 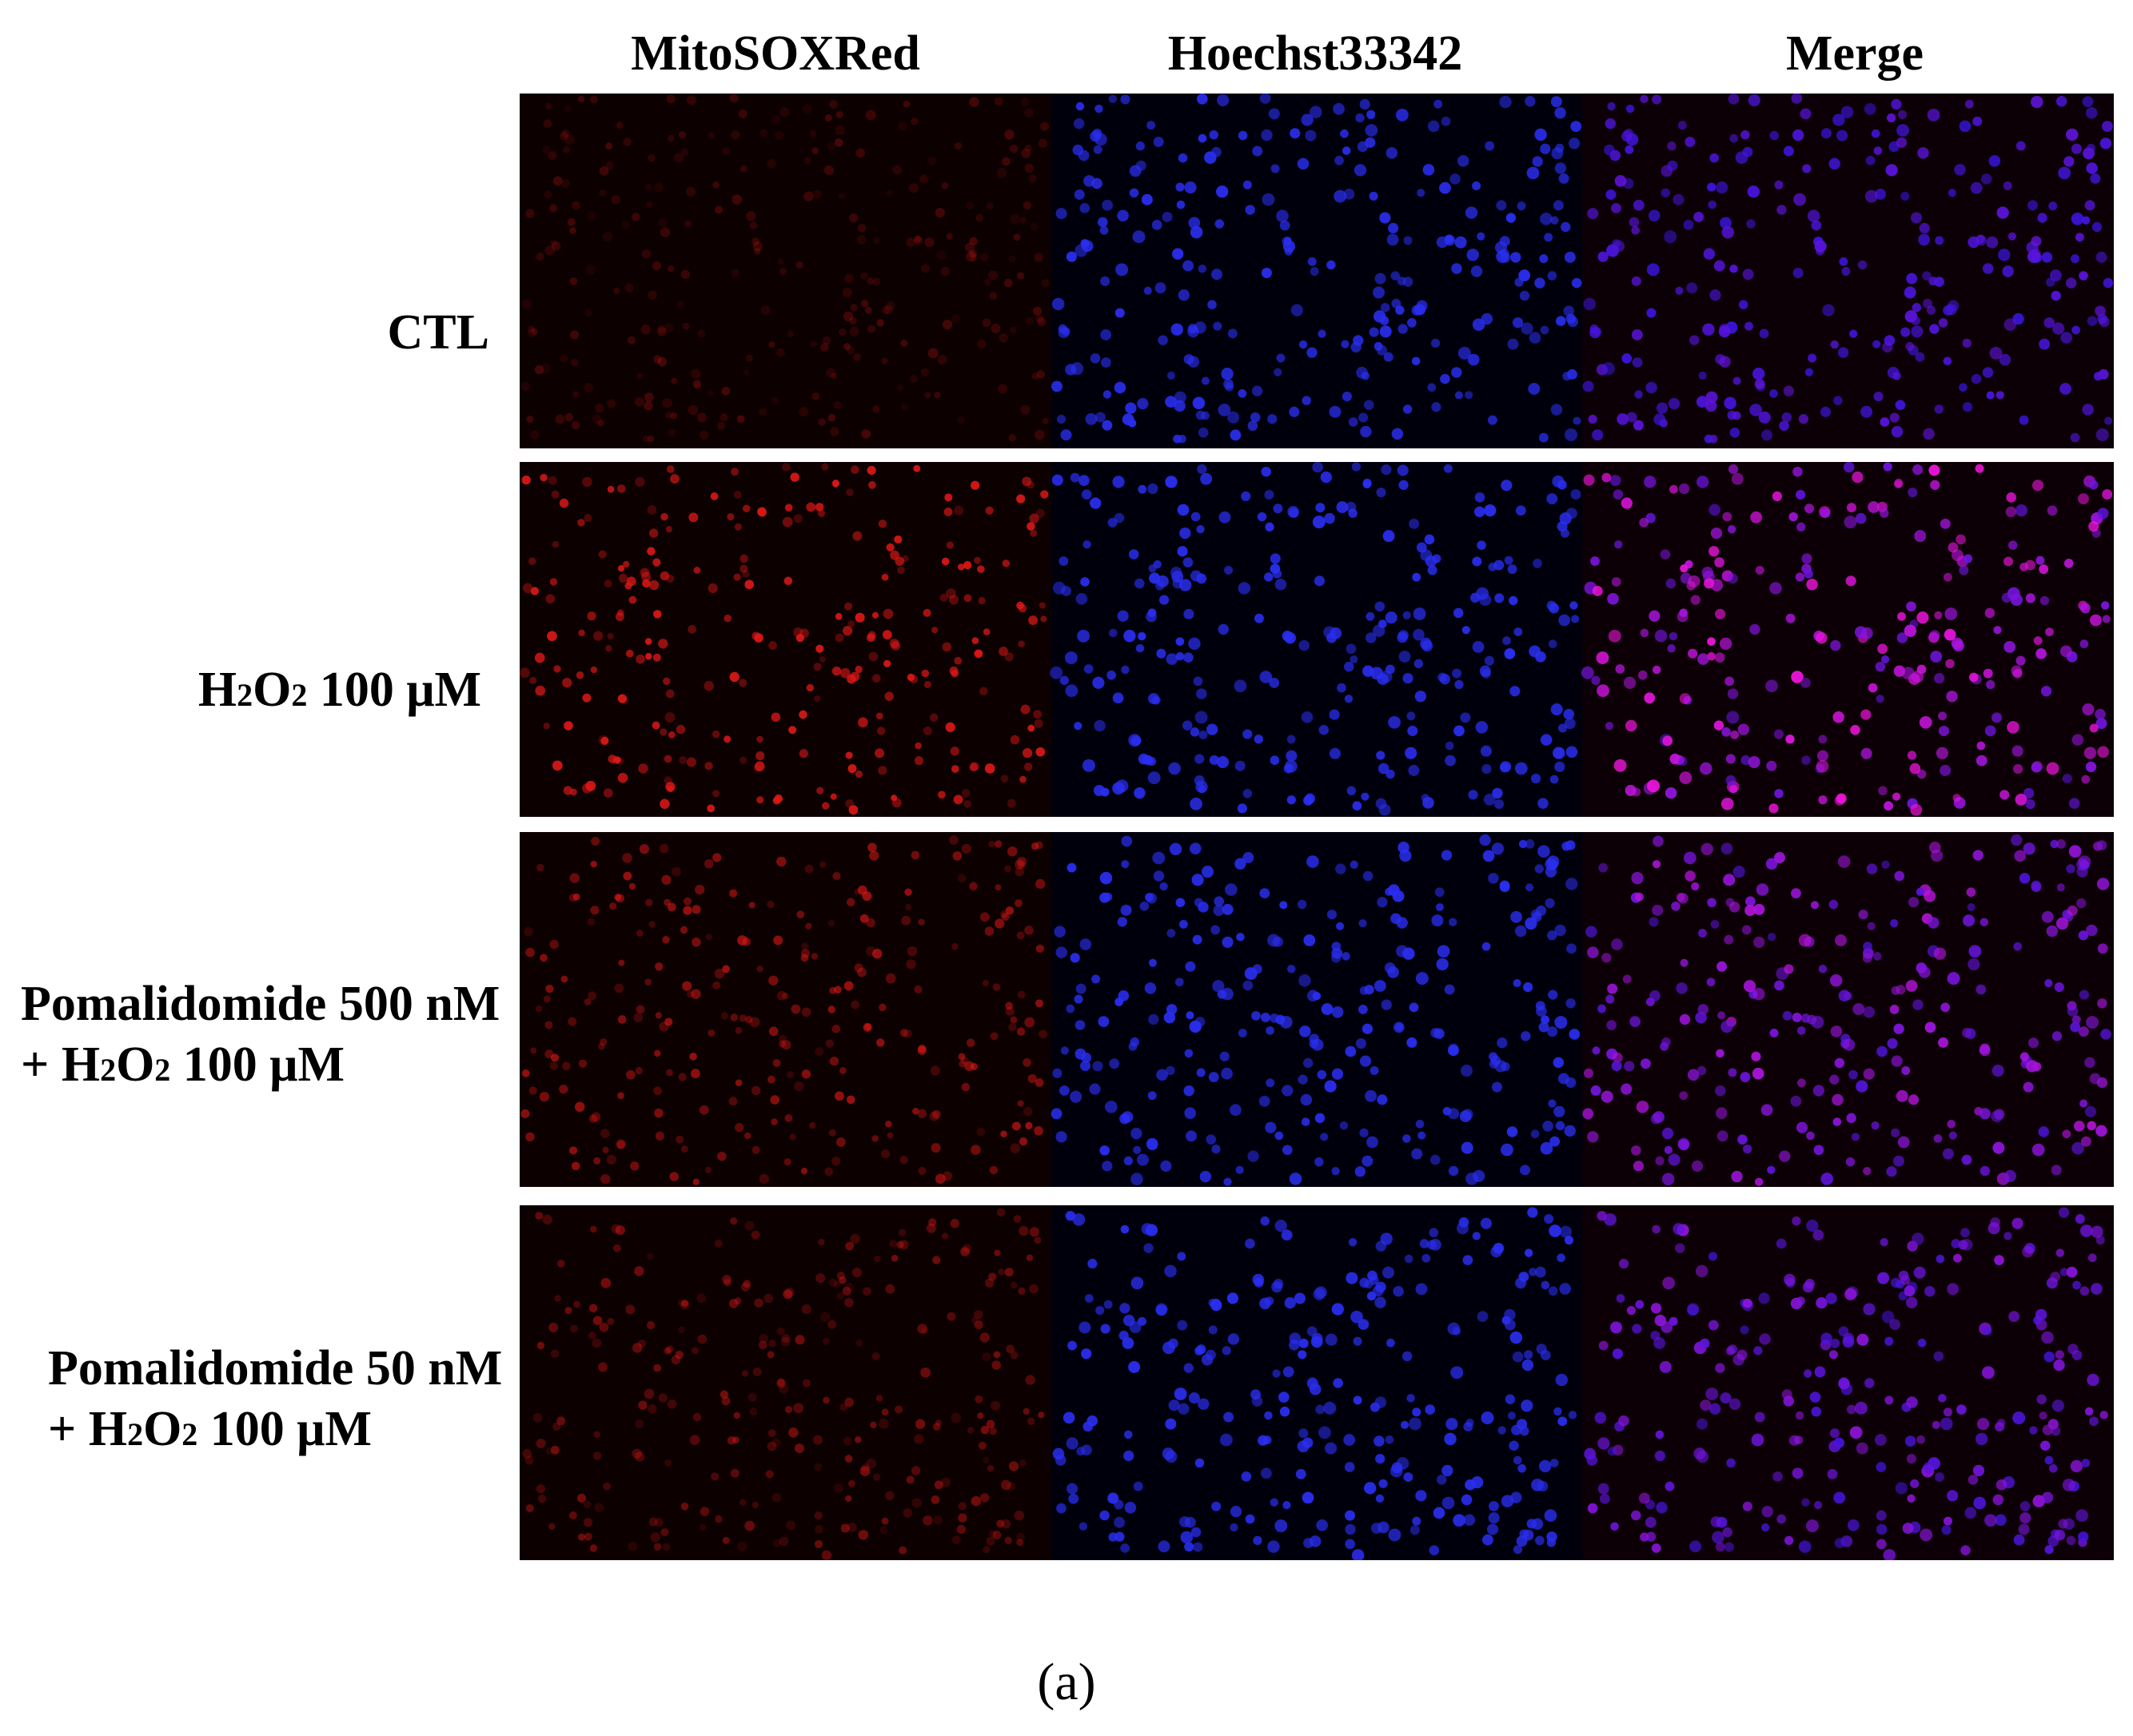 What do you see at coordinates (1066, 1682) in the screenshot?
I see `figure-caption: (a)` at bounding box center [1066, 1682].